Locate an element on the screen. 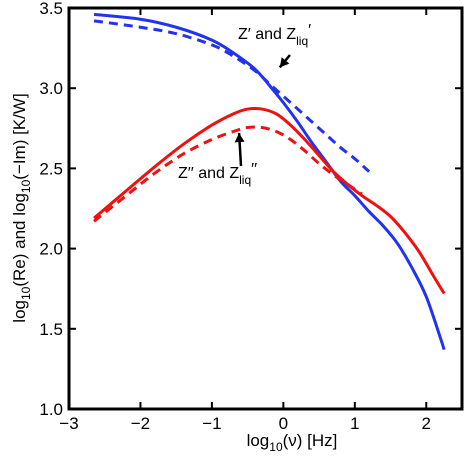  x-axis-label: log10(ν) [Hz] is located at coordinates (292, 442).